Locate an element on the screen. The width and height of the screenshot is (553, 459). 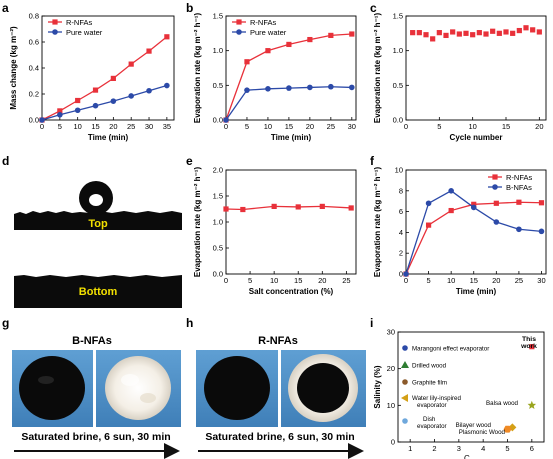
y-tick-label: 0.5 is located at coordinates (398, 85).